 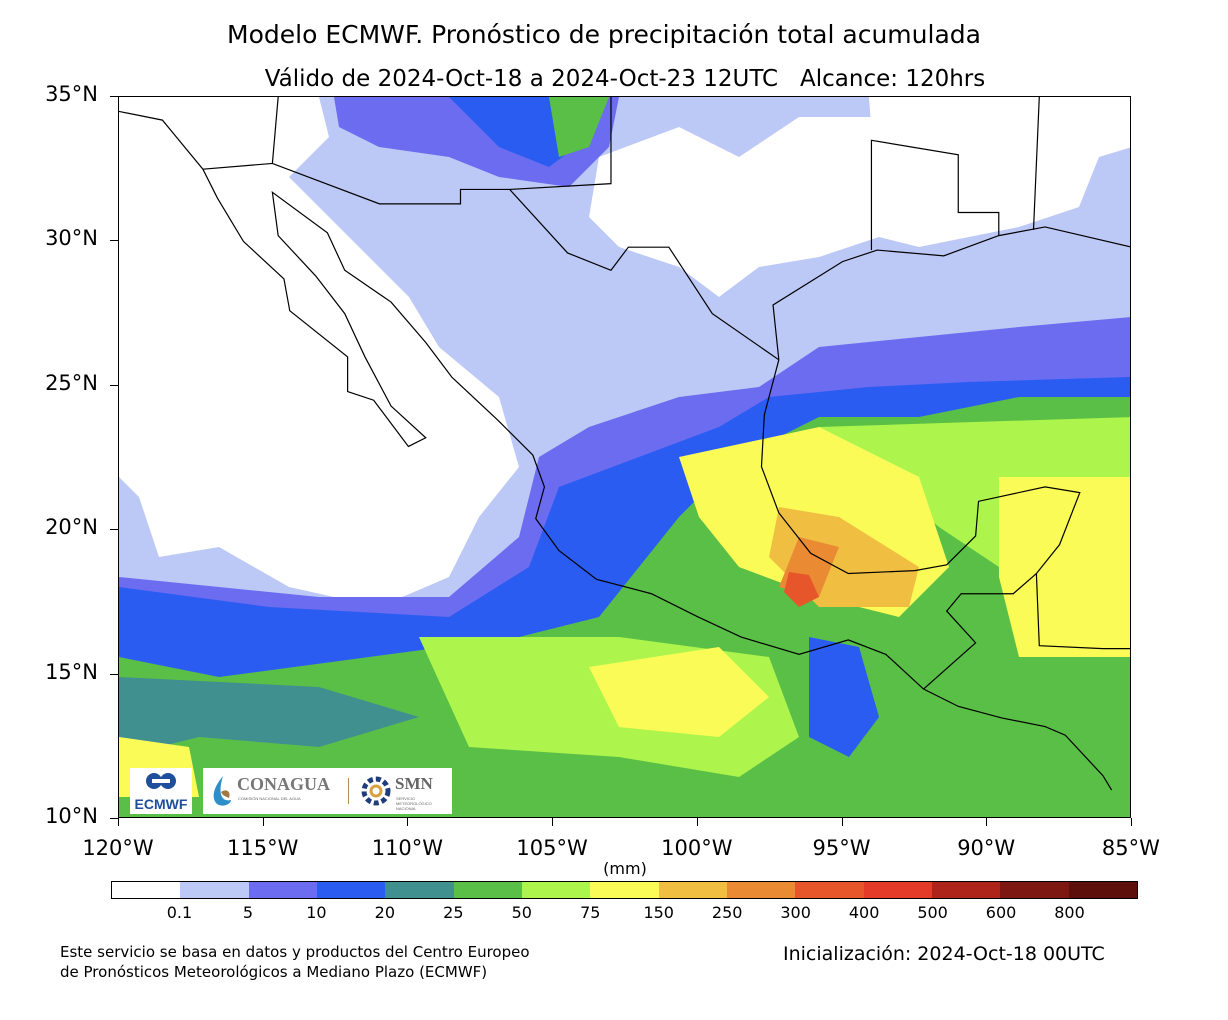 I want to click on colorbar-label: 75, so click(x=590, y=912).